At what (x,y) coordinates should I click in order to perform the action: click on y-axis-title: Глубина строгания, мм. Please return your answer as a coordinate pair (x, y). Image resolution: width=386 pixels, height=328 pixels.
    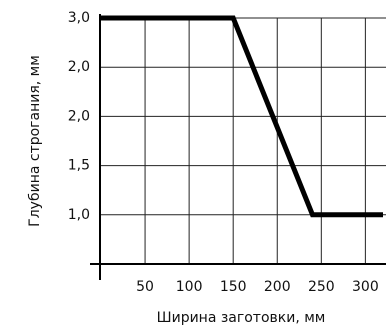
    Looking at the image, I should click on (35, 141).